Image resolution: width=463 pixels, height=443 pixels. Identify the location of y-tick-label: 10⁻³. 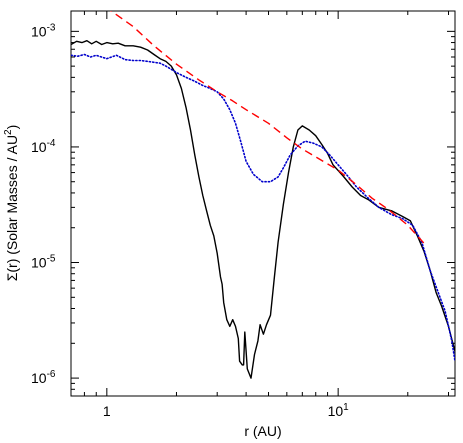
(43, 30).